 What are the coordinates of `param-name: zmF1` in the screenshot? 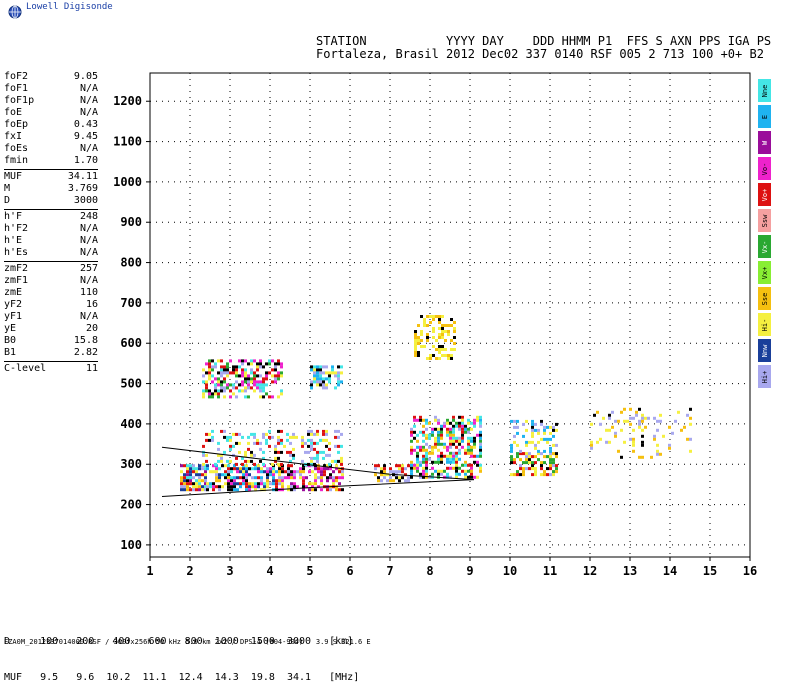 It's located at (16, 280).